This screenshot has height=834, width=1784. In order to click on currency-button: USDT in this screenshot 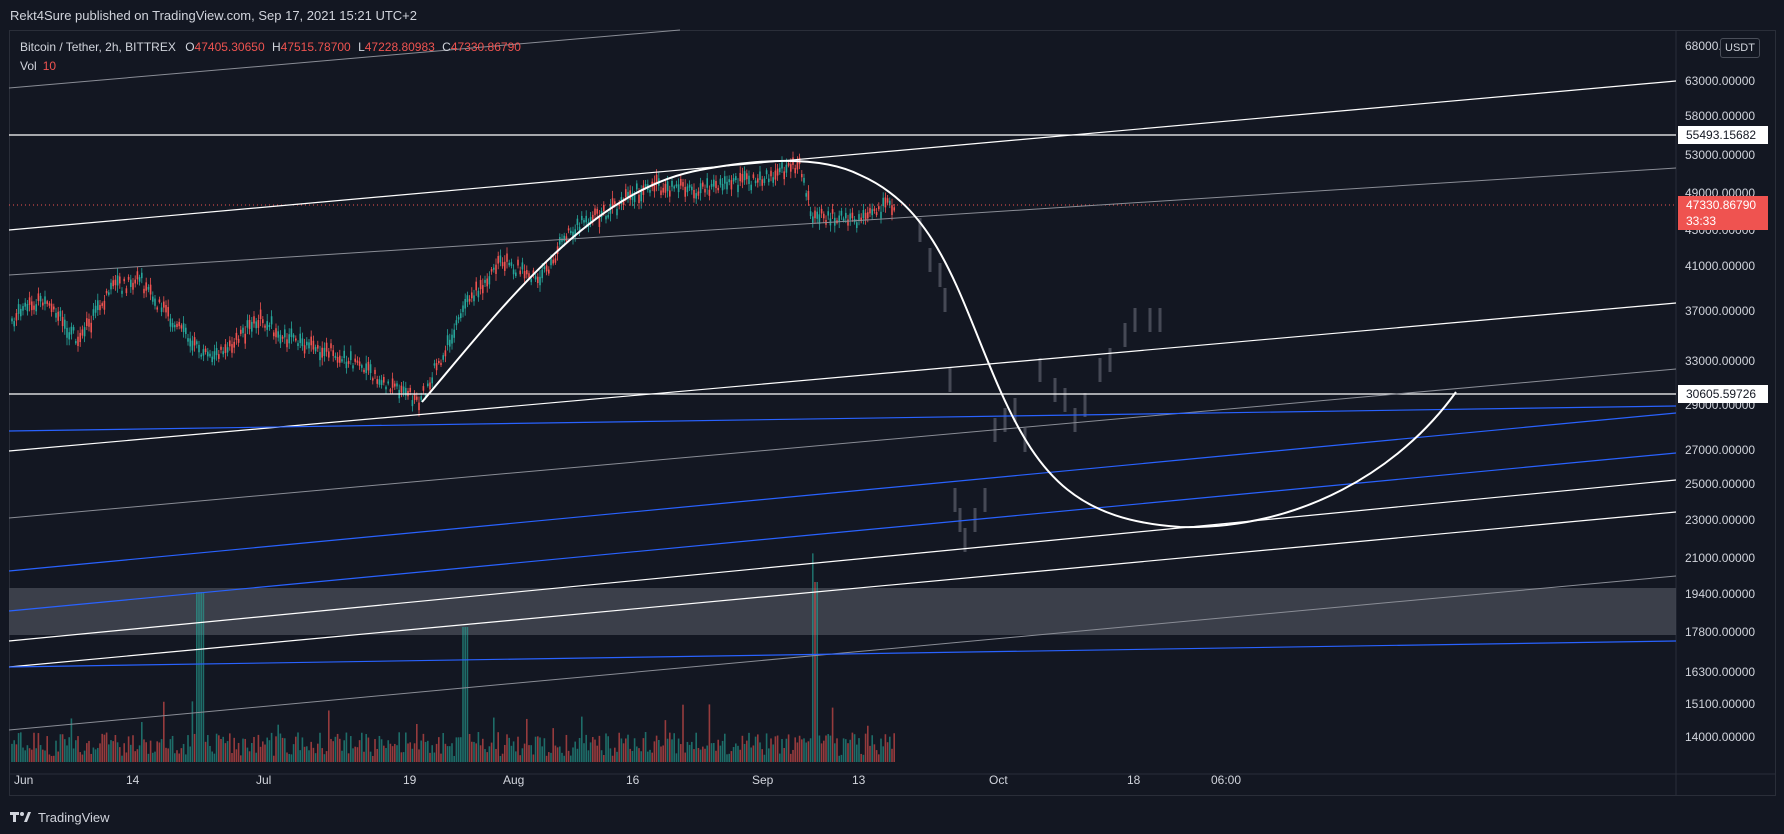, I will do `click(1740, 48)`.